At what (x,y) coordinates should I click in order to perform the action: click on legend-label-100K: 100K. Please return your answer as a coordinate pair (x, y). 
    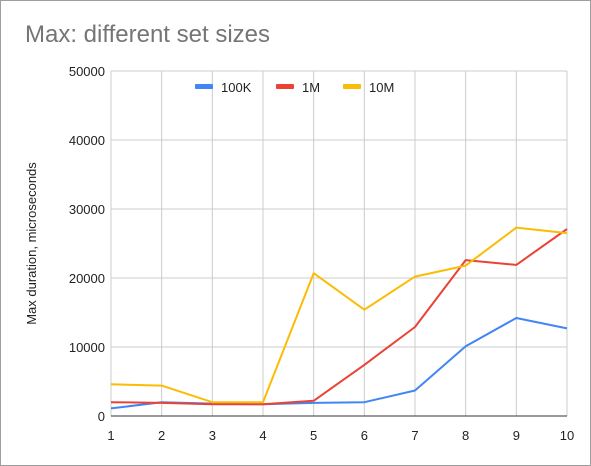
    Looking at the image, I should click on (236, 87).